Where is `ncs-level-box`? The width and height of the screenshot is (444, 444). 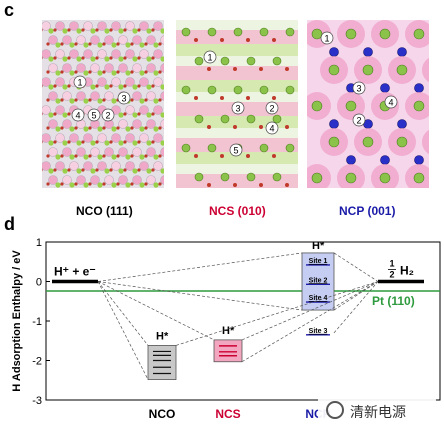
ncs-level-box is located at coordinates (228, 351).